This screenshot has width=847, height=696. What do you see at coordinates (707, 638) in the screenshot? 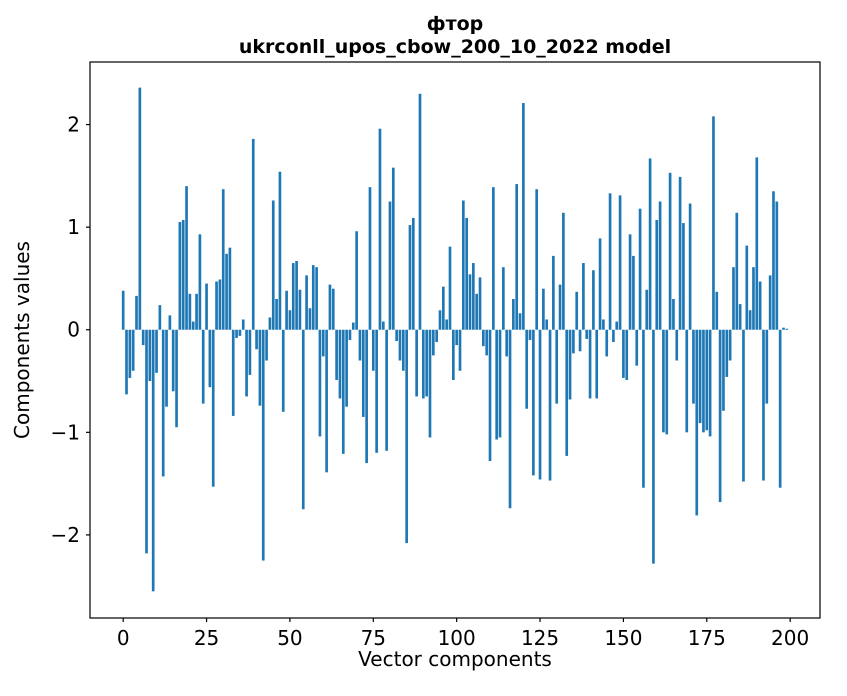
I see `x-tick-label: 175` at bounding box center [707, 638].